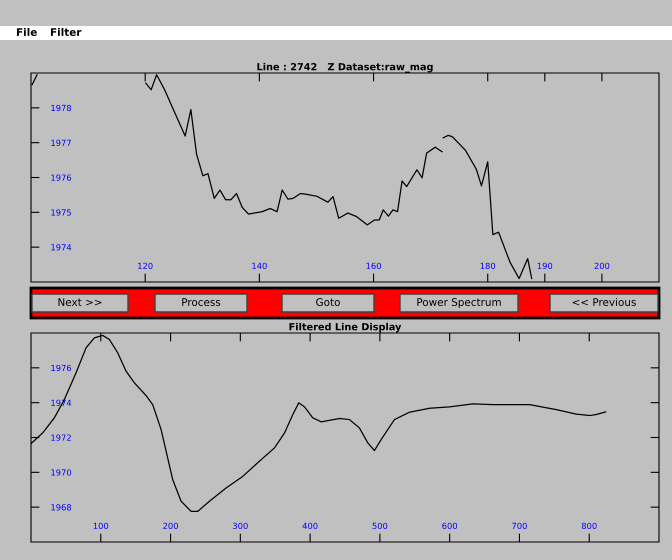  Describe the element at coordinates (310, 526) in the screenshot. I see `x-tick-label: 400` at that location.